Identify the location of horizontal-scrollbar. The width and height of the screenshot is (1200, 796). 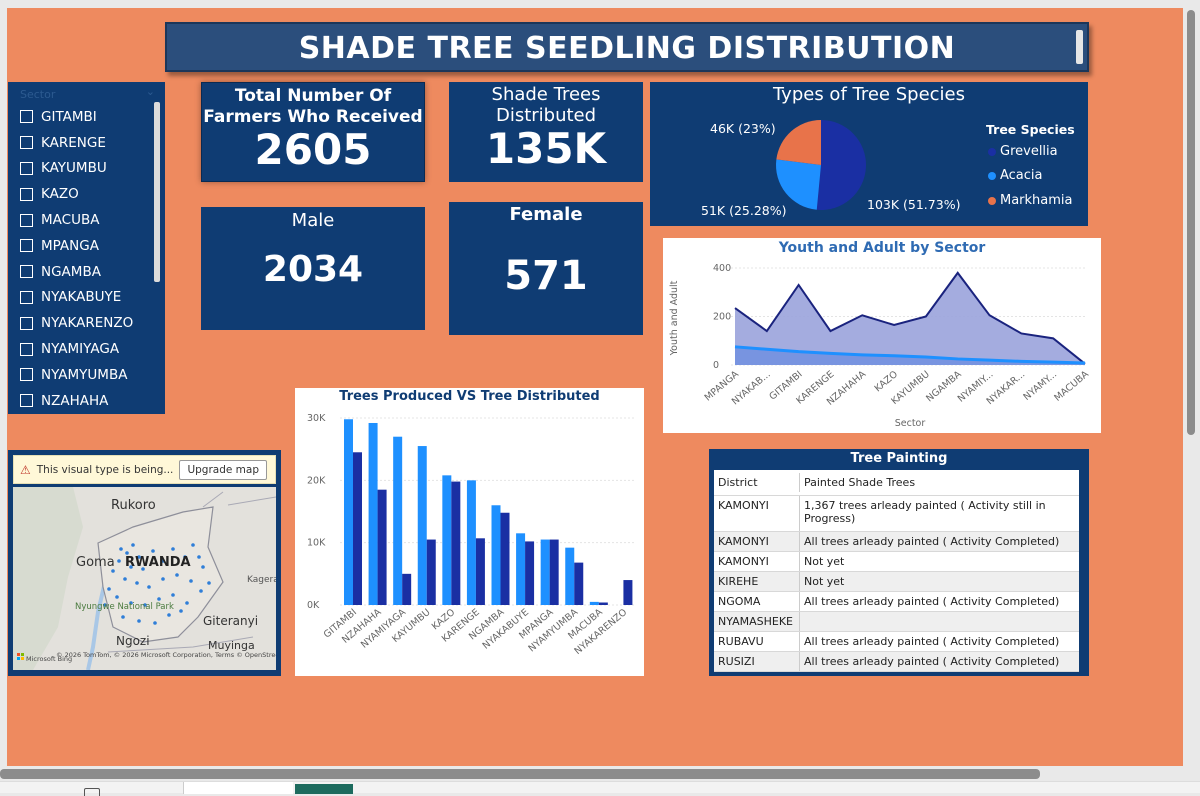
(520, 774).